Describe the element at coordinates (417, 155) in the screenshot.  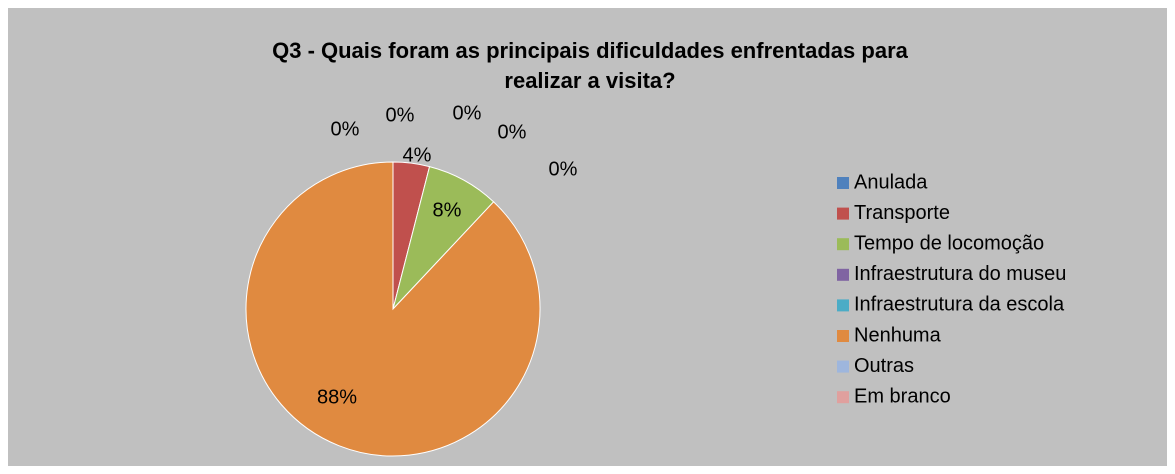
I see `data-label: 4%` at that location.